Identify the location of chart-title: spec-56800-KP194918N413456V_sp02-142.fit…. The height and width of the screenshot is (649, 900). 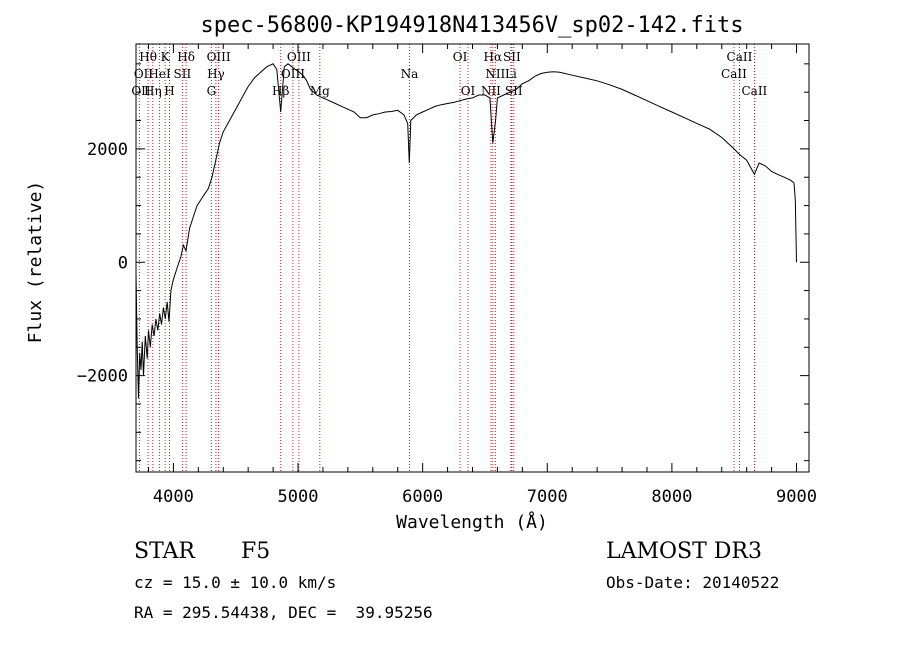
(471, 25).